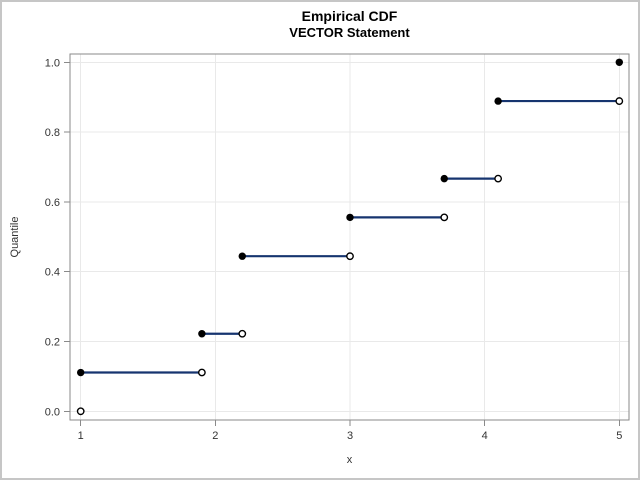 The height and width of the screenshot is (480, 640). I want to click on y-axis-tick-label: 0.0, so click(52, 412).